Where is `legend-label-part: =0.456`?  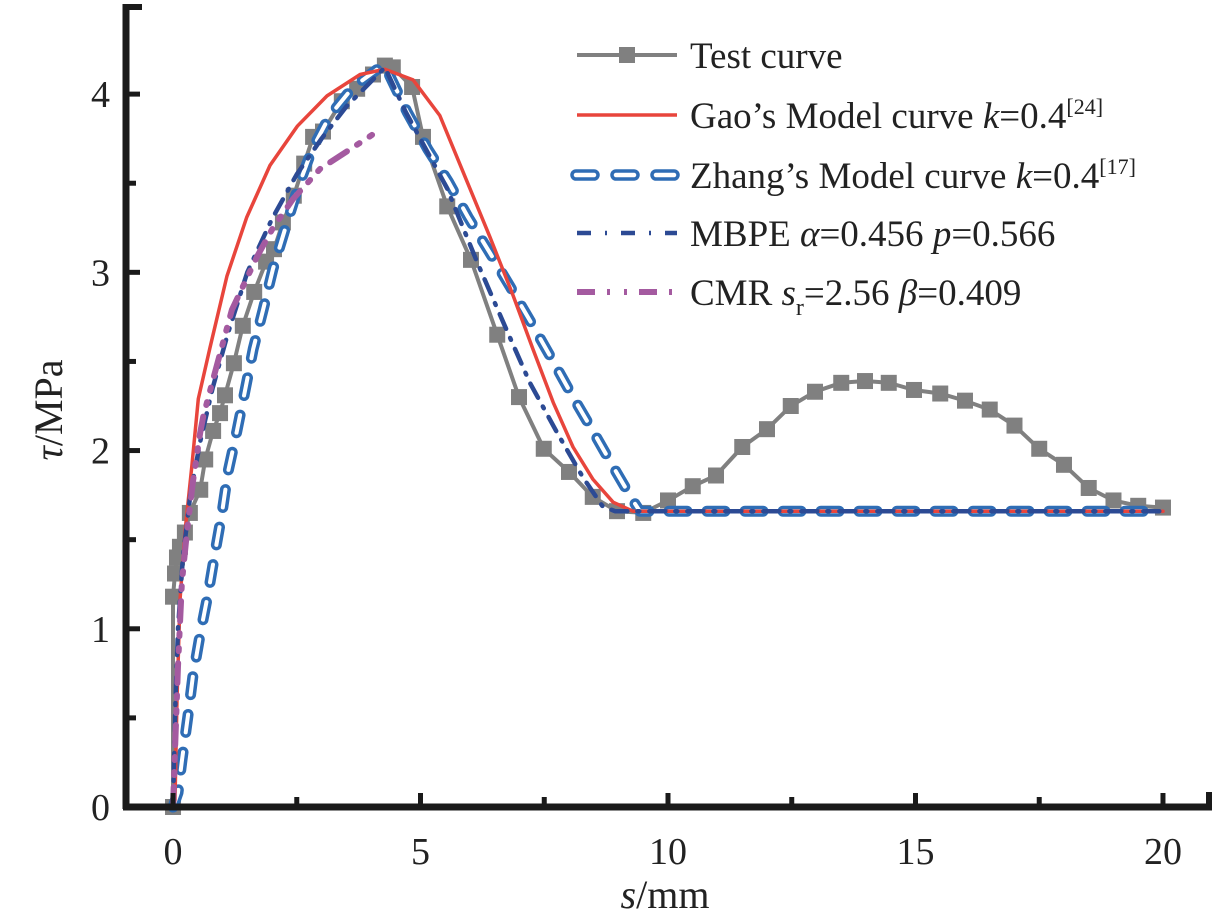 legend-label-part: =0.456 is located at coordinates (875, 234).